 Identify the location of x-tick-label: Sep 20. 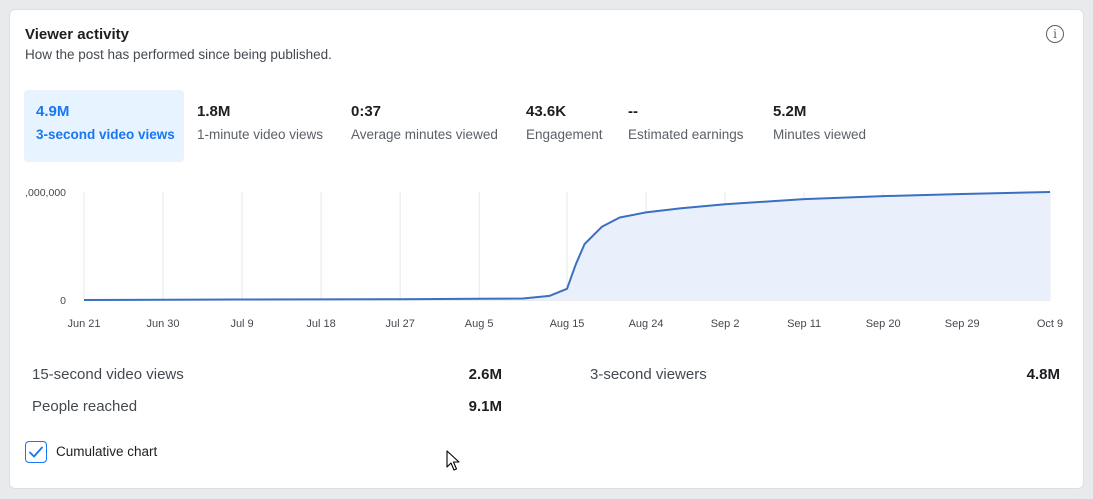
(883, 324).